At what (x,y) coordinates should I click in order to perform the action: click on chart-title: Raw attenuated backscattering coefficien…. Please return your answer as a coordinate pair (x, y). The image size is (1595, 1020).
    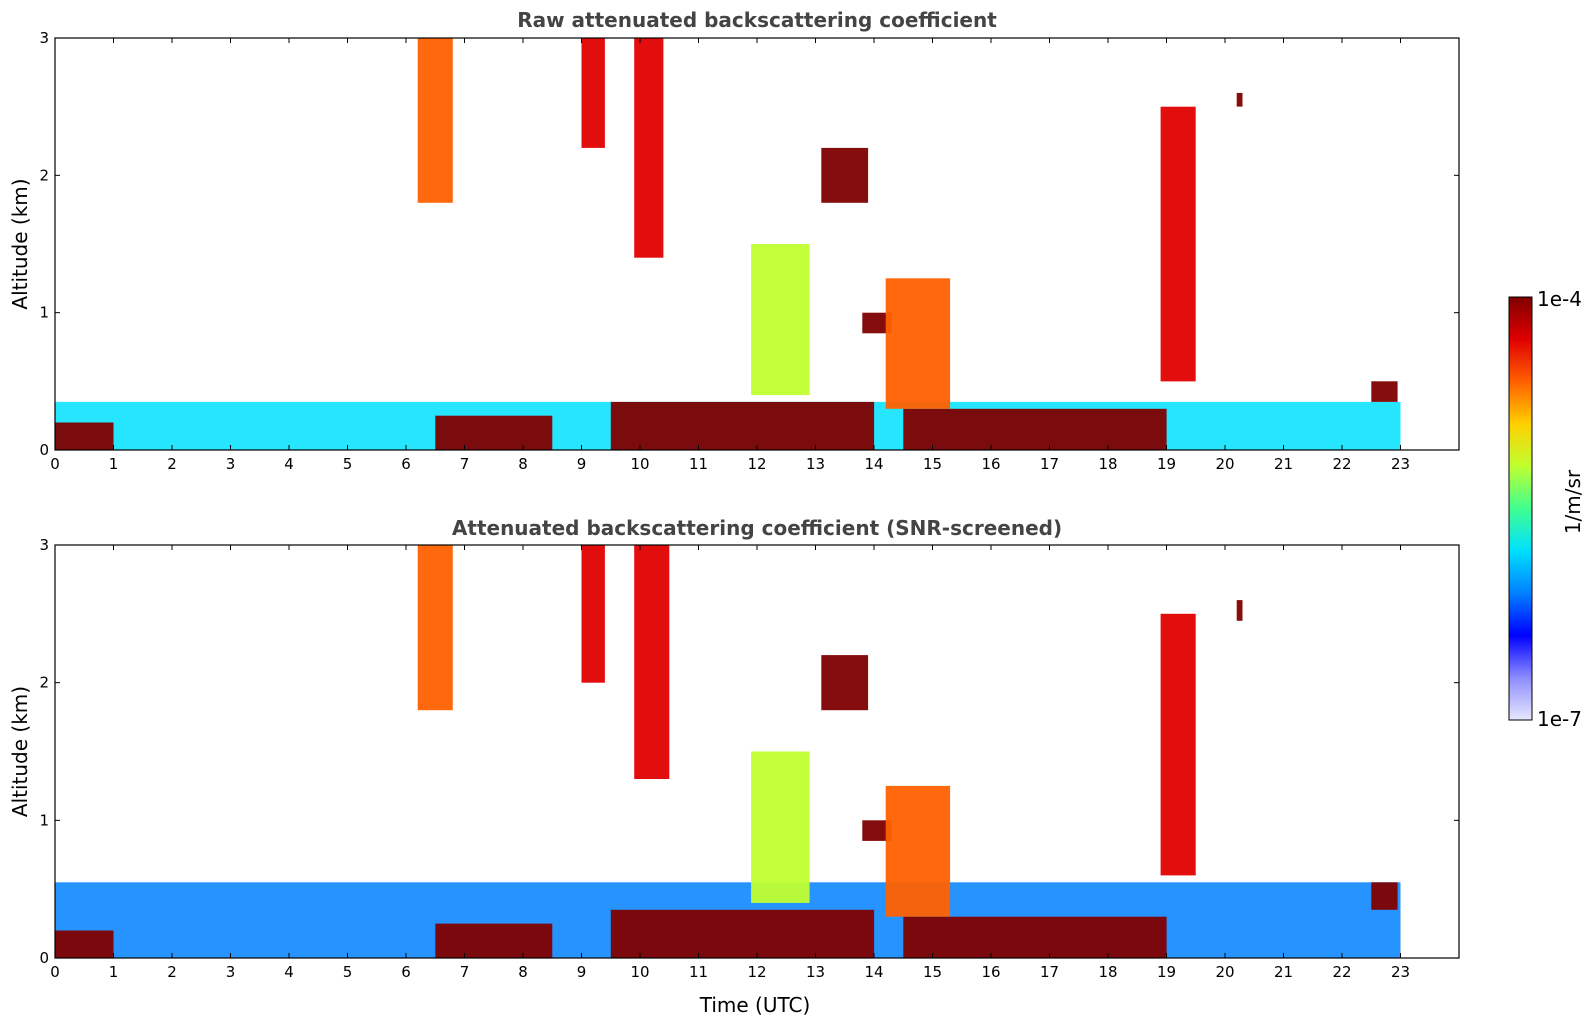
    Looking at the image, I should click on (757, 20).